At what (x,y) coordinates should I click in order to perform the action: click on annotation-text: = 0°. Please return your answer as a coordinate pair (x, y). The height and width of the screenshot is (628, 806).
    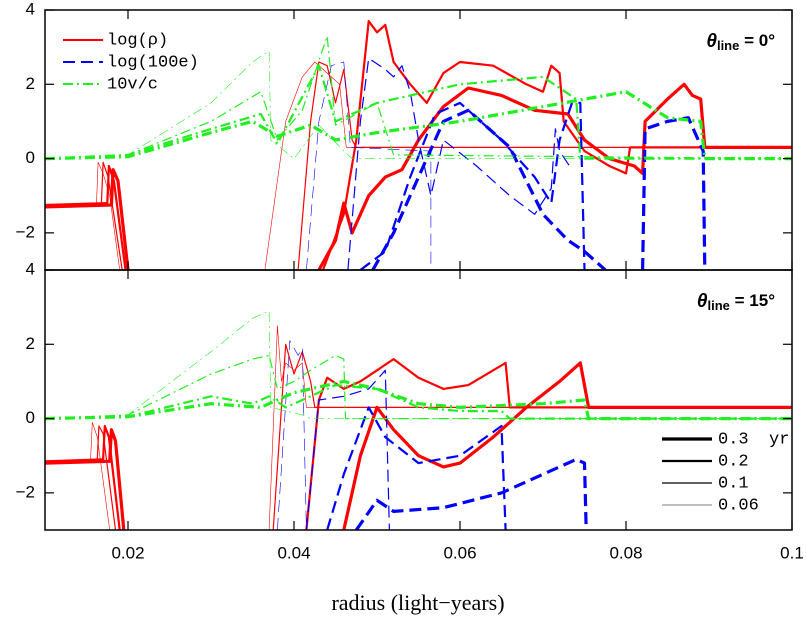
    Looking at the image, I should click on (757, 40).